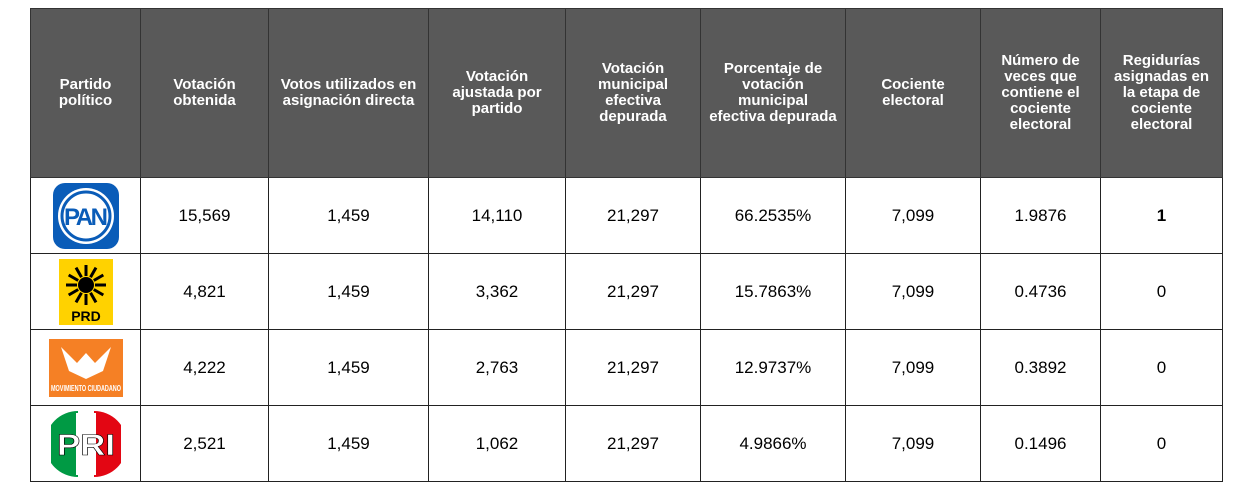  What do you see at coordinates (1040, 443) in the screenshot?
I see `table-cell: 0.1496` at bounding box center [1040, 443].